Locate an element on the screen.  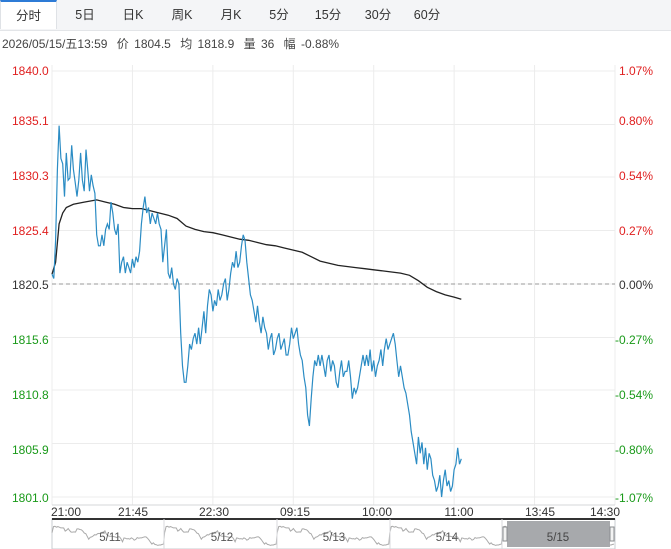
change-label: 幅 is located at coordinates (289, 44).